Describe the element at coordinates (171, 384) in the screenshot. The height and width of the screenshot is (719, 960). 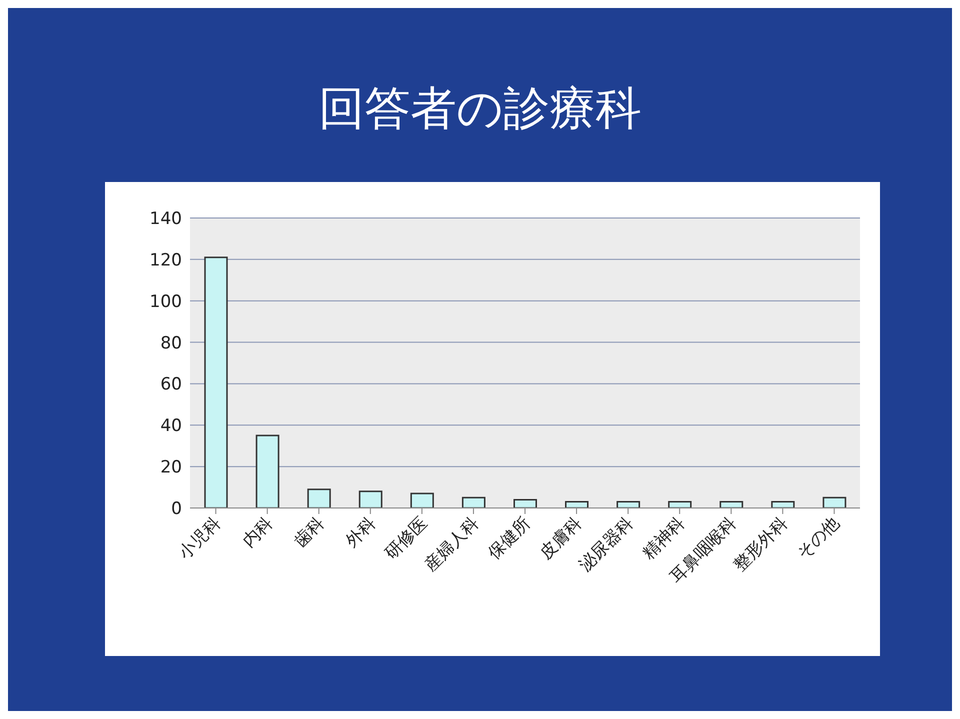
I see `y-tick-label: 60` at that location.